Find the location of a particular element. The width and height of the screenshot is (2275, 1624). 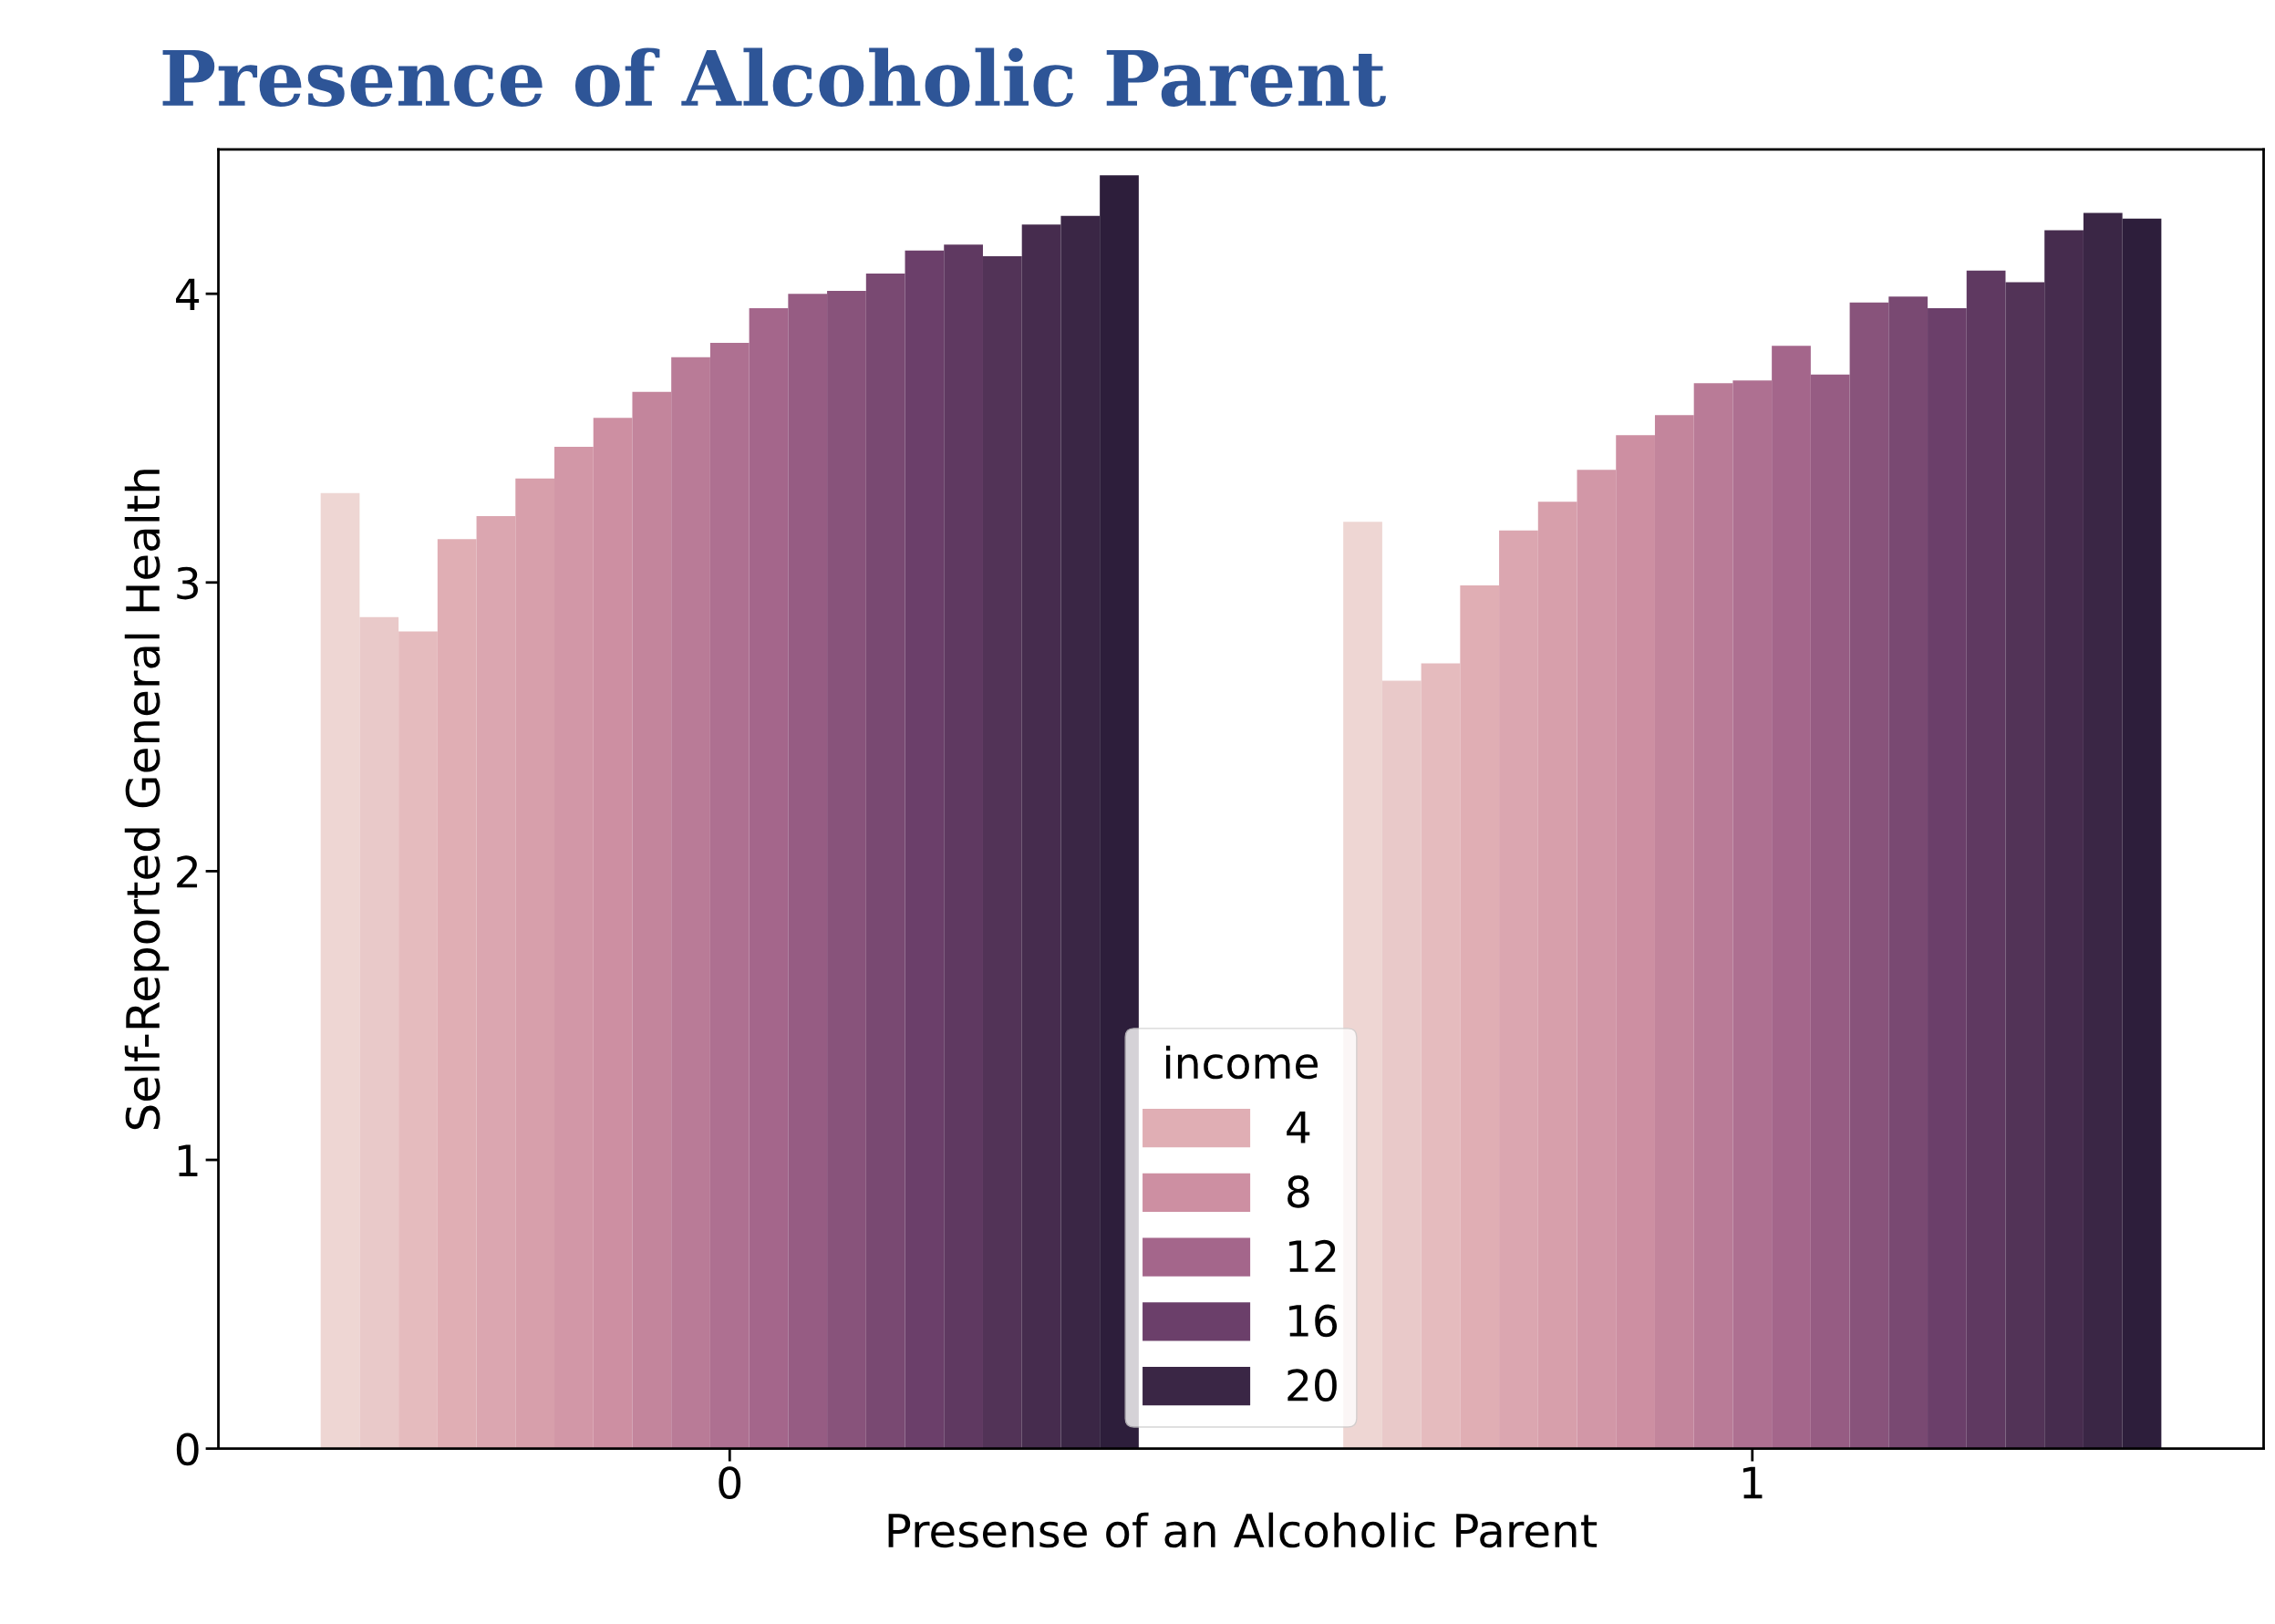

y-tick-label: 3 is located at coordinates (188, 583).